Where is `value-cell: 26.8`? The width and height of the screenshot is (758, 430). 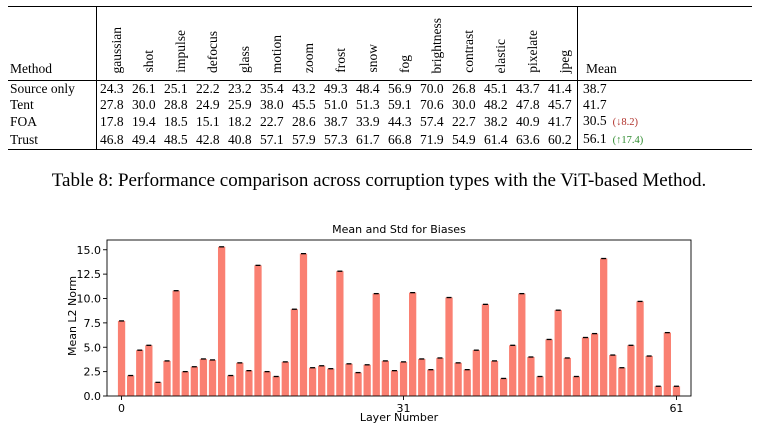
value-cell: 26.8 is located at coordinates (464, 88).